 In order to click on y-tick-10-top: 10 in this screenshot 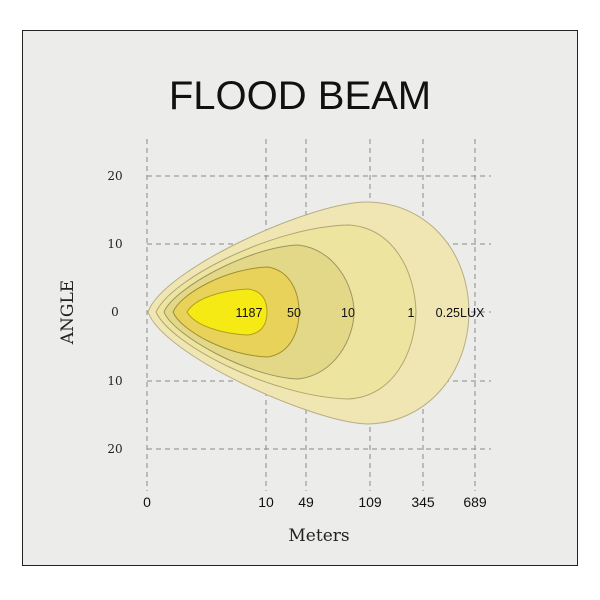, I will do `click(114, 244)`.